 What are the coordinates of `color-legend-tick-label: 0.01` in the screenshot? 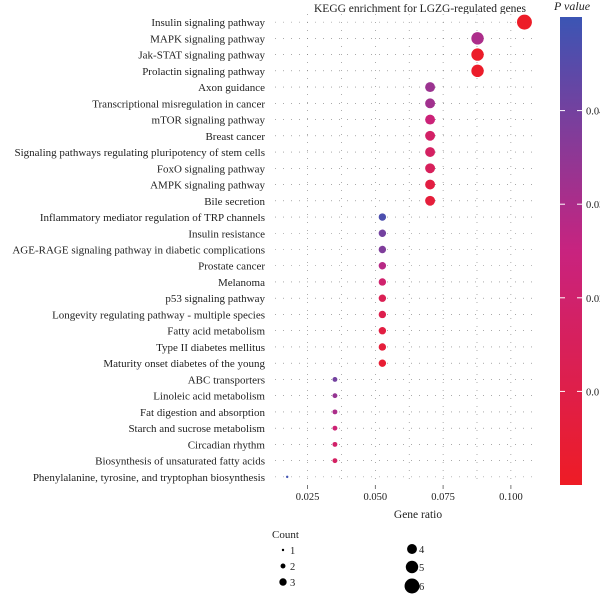 It's located at (593, 392).